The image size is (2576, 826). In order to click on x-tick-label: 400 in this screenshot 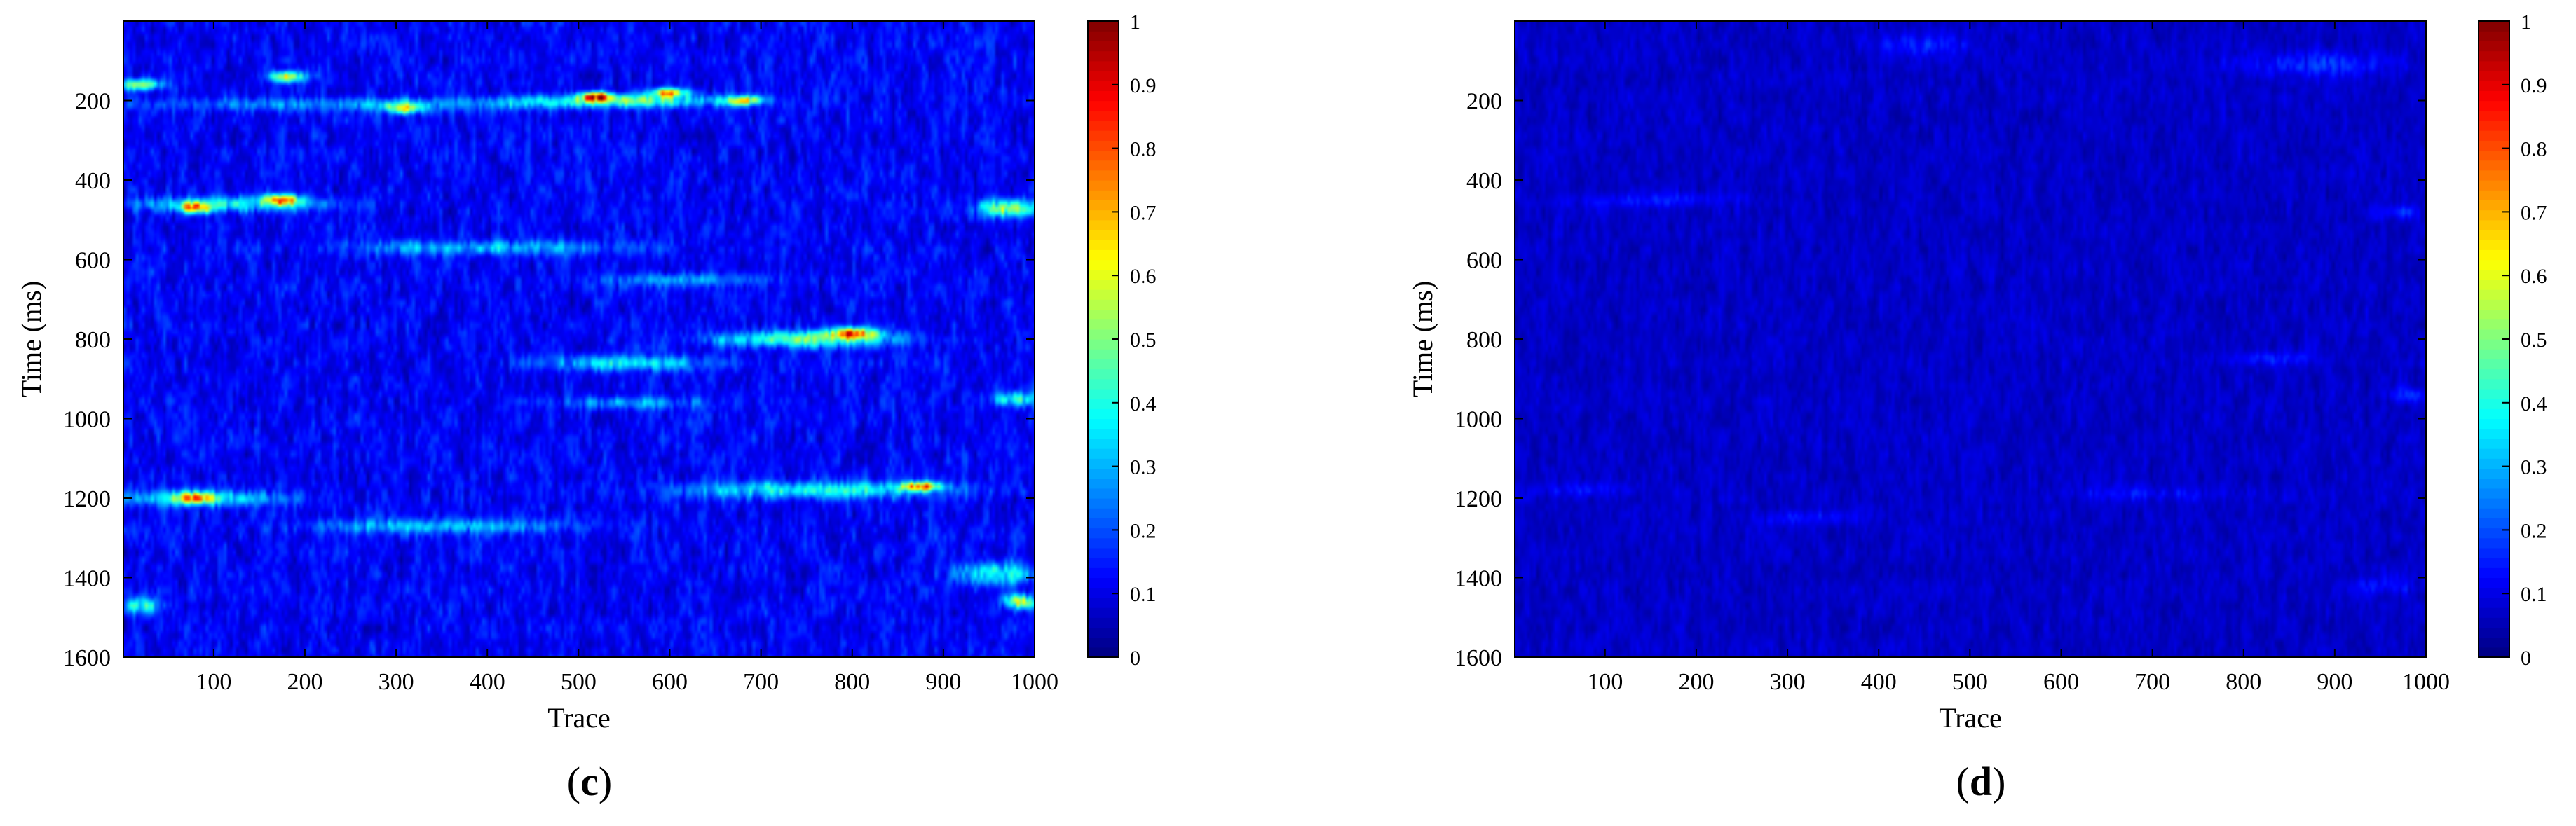, I will do `click(1879, 682)`.